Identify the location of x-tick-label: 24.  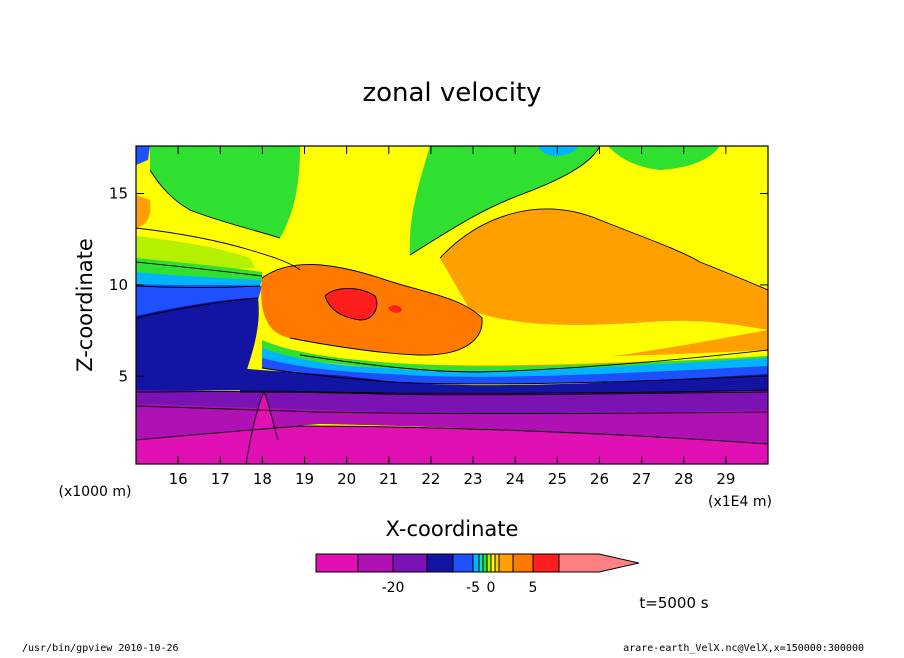
(515, 479).